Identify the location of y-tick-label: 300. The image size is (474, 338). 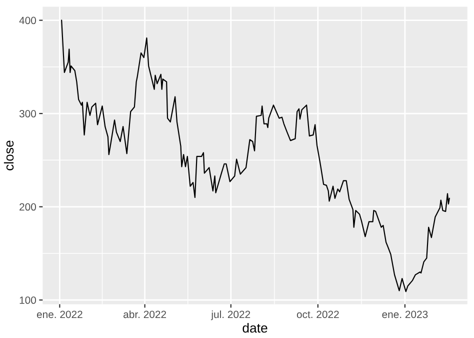
(27, 114).